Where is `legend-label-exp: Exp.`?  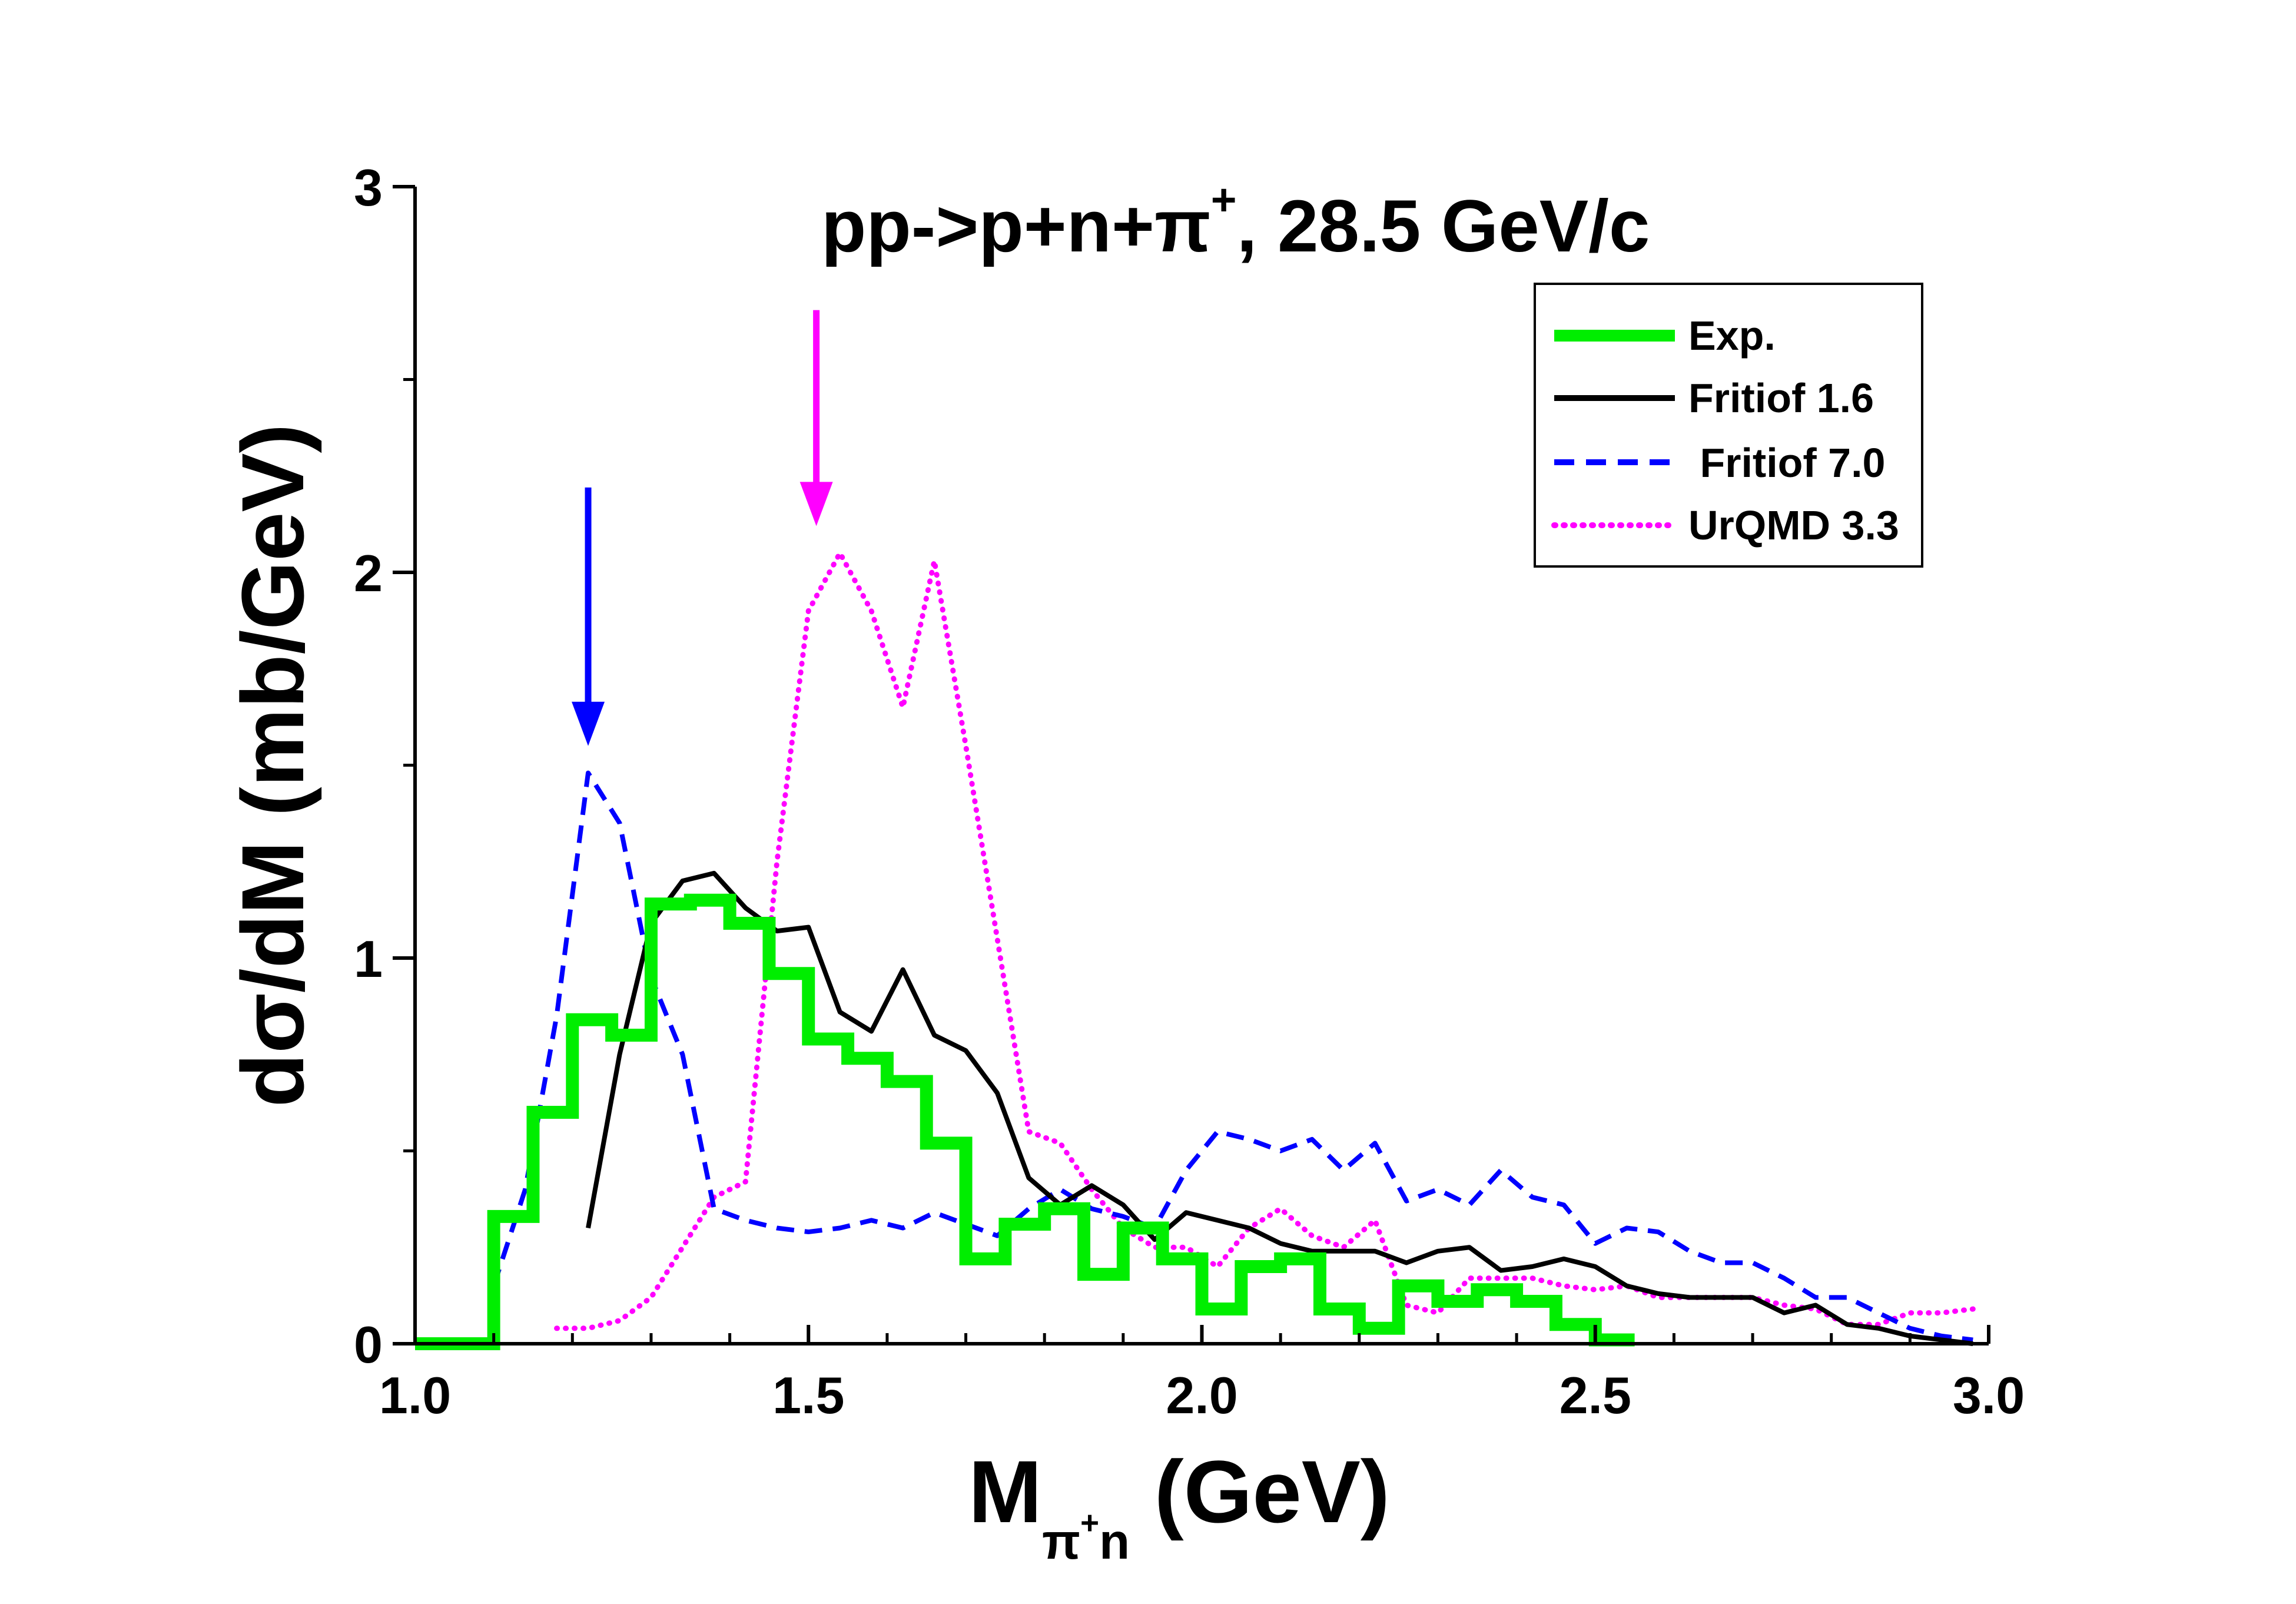 legend-label-exp: Exp. is located at coordinates (1732, 336).